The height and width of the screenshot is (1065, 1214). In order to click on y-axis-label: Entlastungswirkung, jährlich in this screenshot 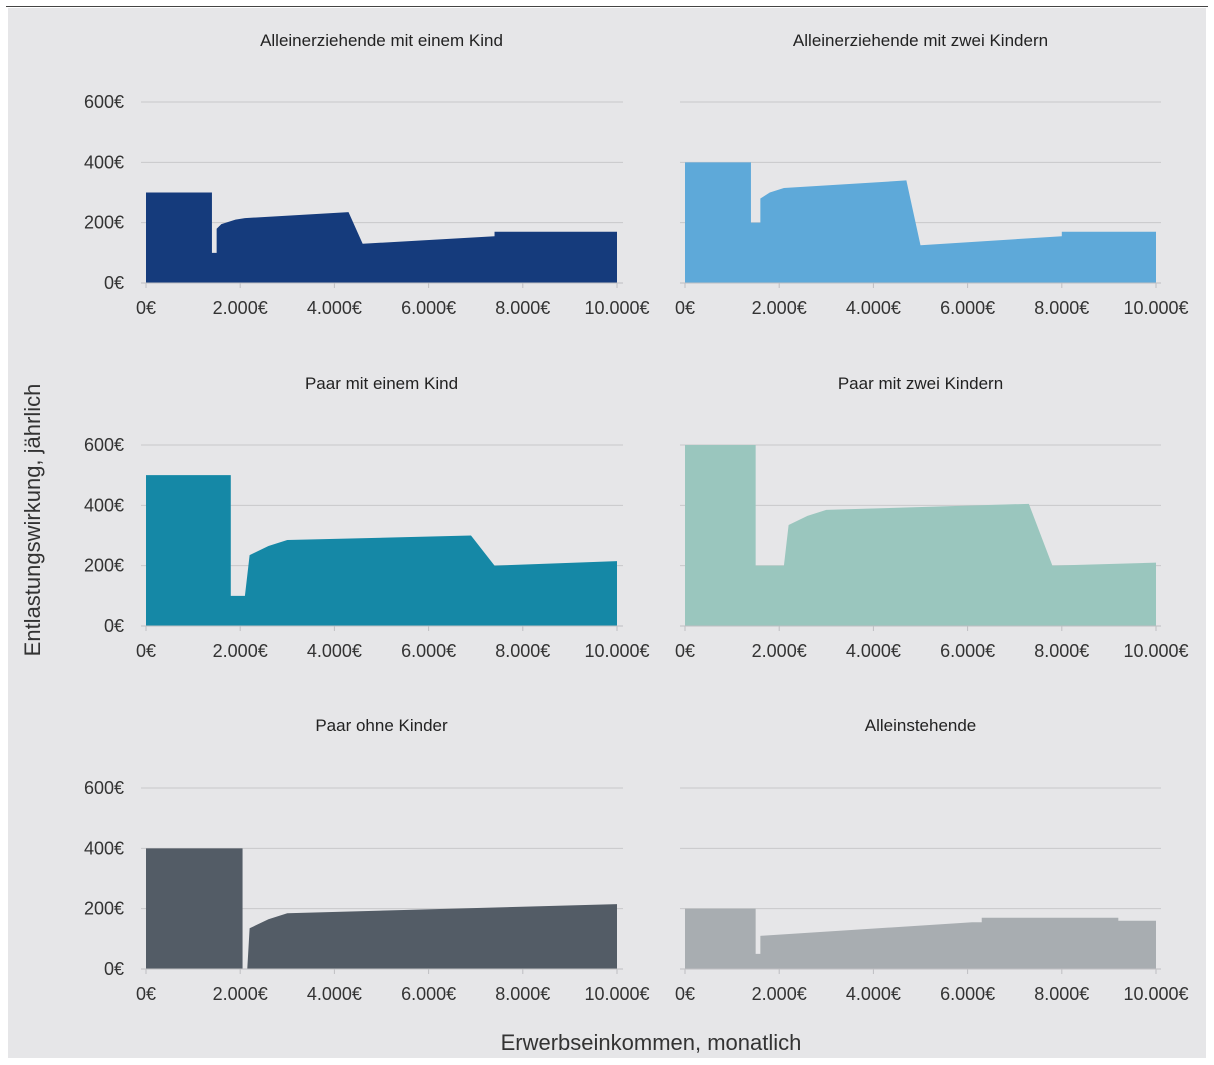, I will do `click(32, 520)`.